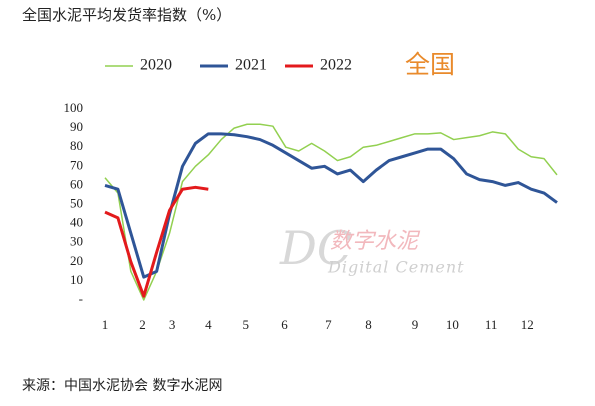  Describe the element at coordinates (74, 107) in the screenshot. I see `y-tick-label: 100` at that location.